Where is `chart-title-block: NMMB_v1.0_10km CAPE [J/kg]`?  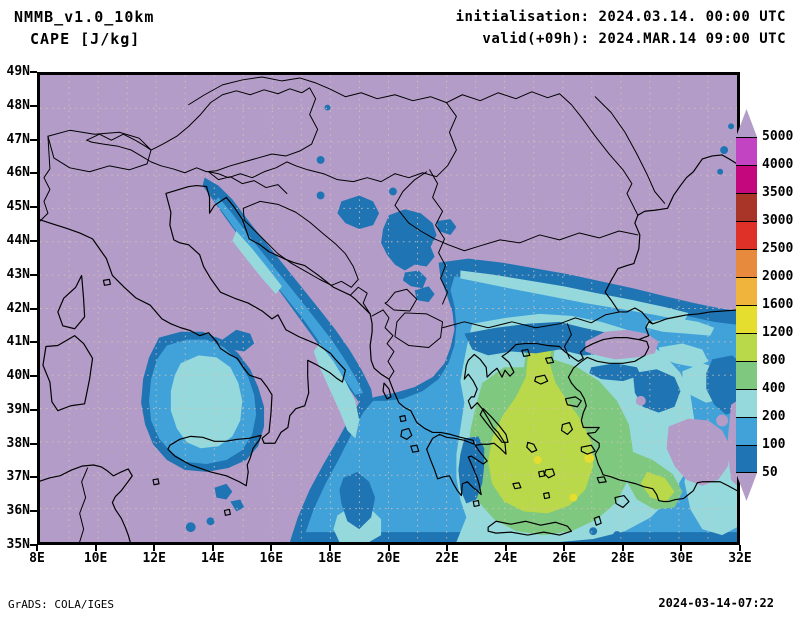 chart-title-block: NMMB_v1.0_10km CAPE [J/kg] is located at coordinates (84, 28).